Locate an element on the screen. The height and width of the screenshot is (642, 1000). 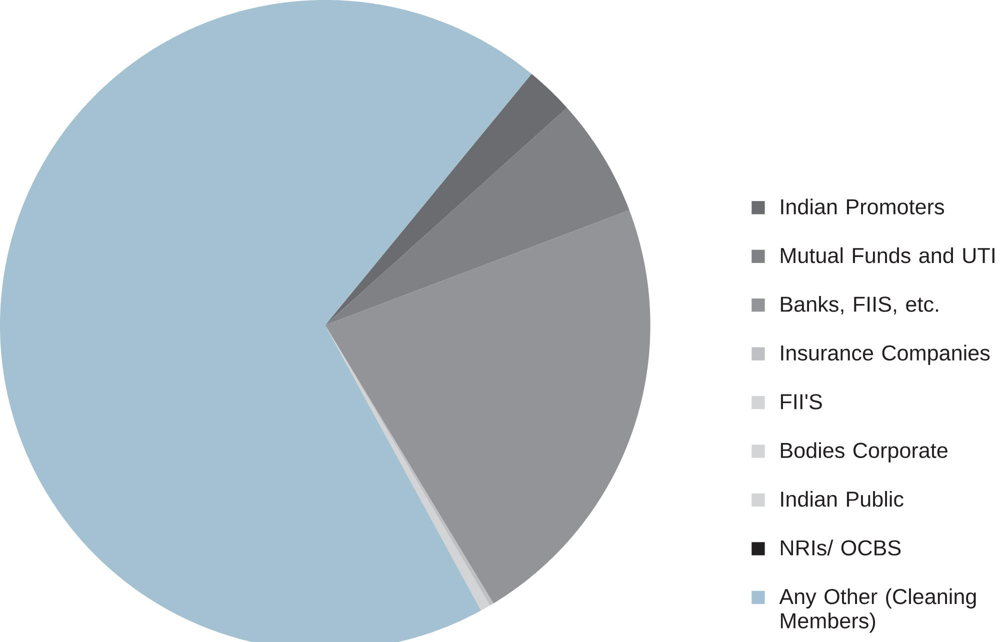
legend-label: FII'S is located at coordinates (801, 402).